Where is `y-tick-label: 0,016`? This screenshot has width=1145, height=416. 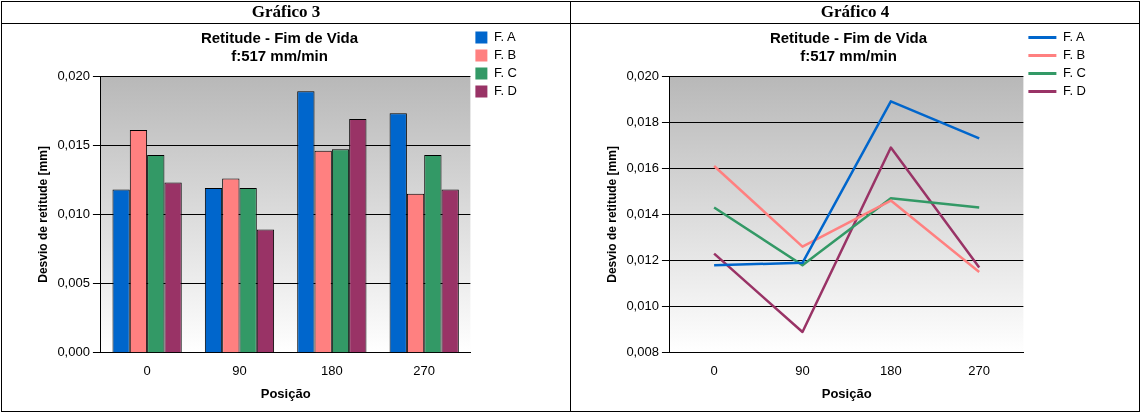 y-tick-label: 0,016 is located at coordinates (642, 167).